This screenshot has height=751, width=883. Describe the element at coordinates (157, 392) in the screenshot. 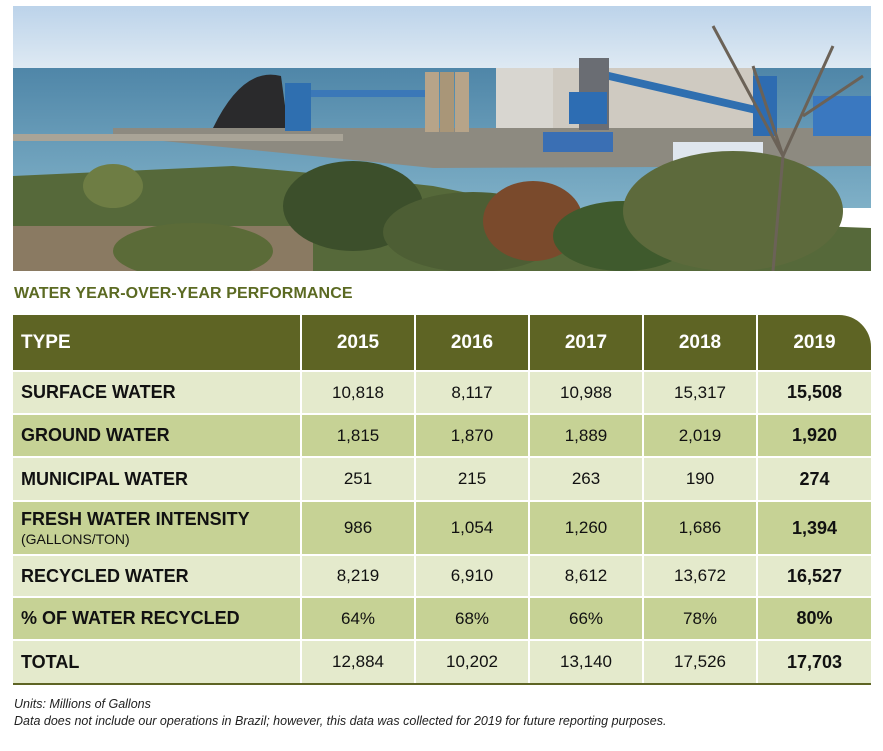

I see `row-label: SURFACE WATER` at that location.